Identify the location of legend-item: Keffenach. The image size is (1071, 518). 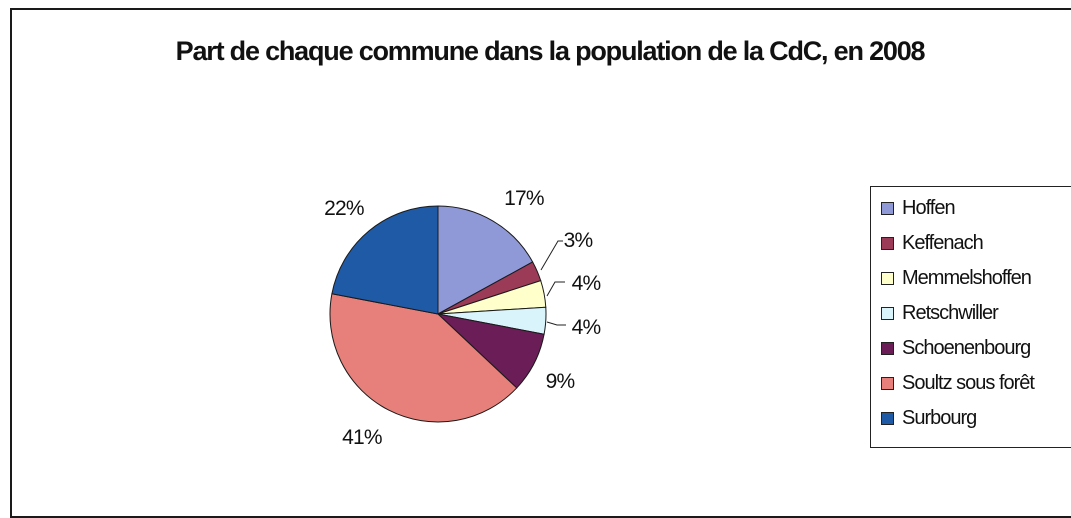
(932, 243).